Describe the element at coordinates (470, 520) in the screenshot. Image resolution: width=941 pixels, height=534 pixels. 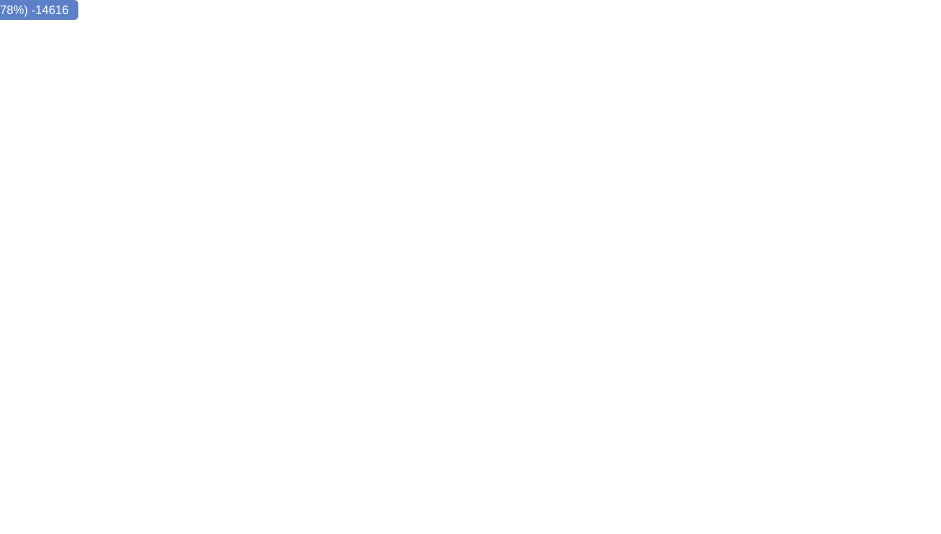
I see `time-axis` at that location.